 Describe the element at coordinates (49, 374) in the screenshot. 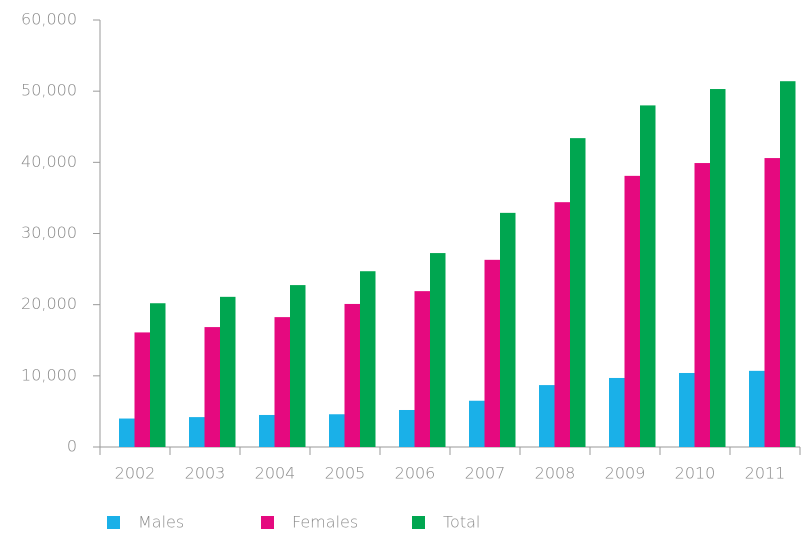

I see `y-tick-label: 10,000` at that location.